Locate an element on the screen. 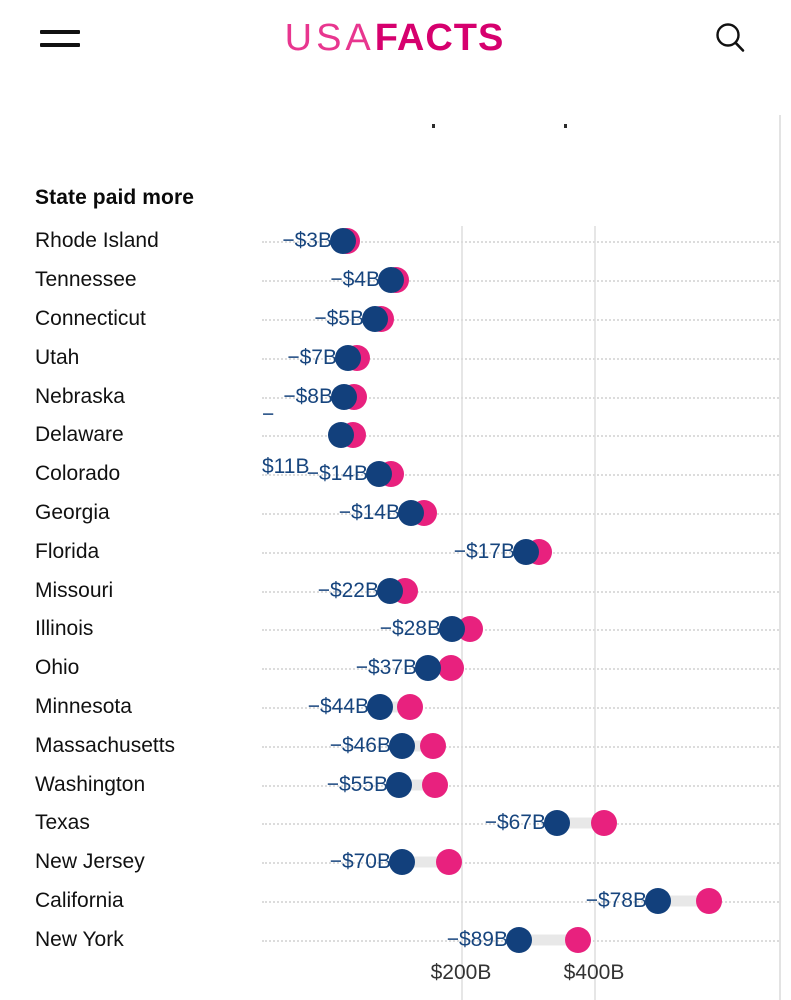 The image size is (791, 1000). row-plot: −$17B is located at coordinates (395, 551).